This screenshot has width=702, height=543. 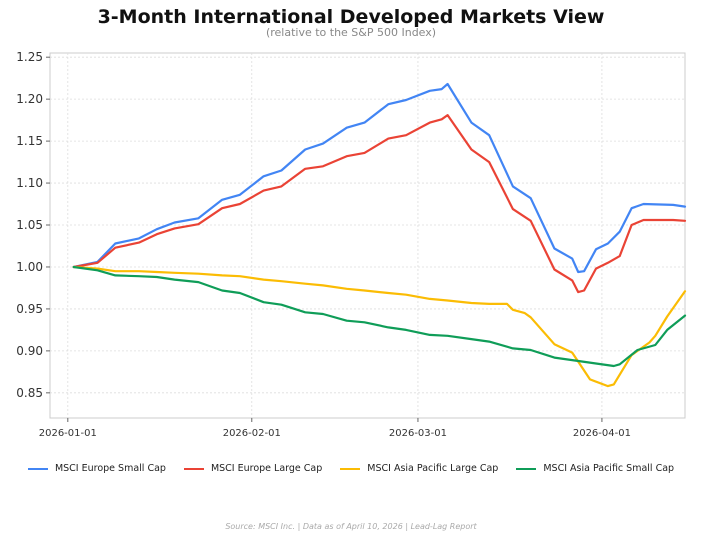 I want to click on x-tick-label: 2026-01-01, so click(x=68, y=433).